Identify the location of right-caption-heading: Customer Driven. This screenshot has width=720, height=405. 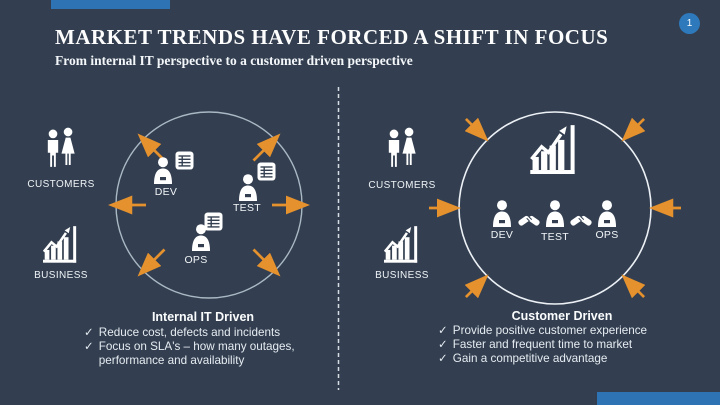
(562, 316).